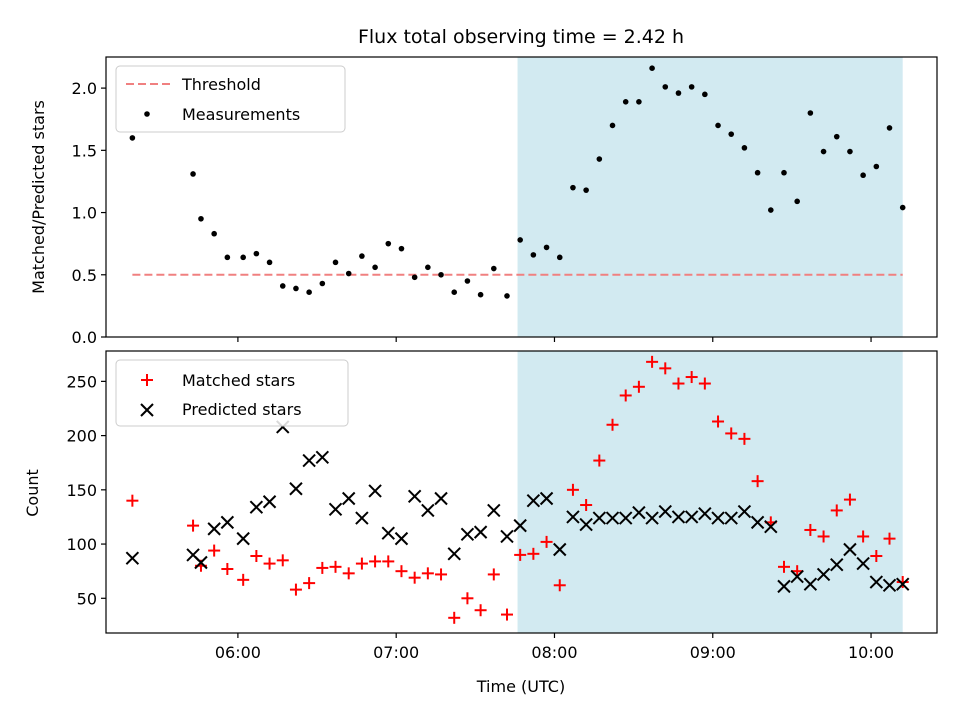  I want to click on bottom-x-tick-label: 07:00, so click(396, 652).